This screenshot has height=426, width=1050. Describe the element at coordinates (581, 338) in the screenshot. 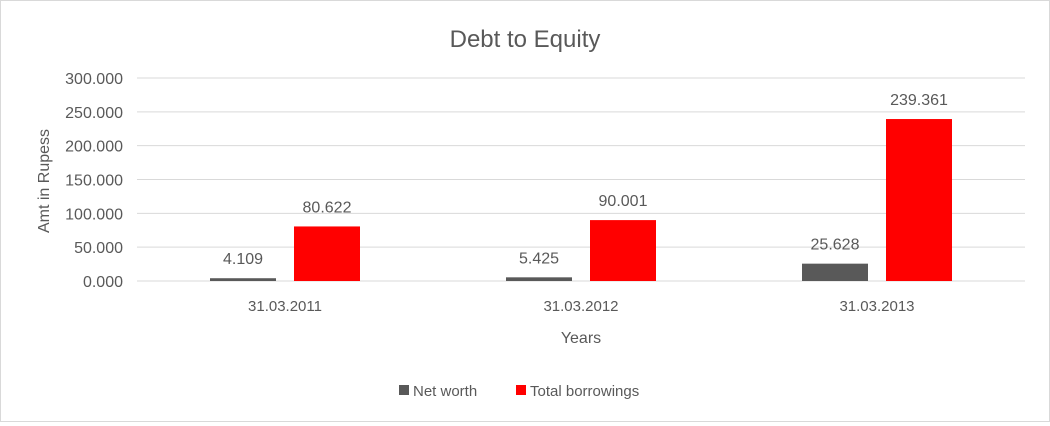

I see `x-axis-label: Years` at that location.